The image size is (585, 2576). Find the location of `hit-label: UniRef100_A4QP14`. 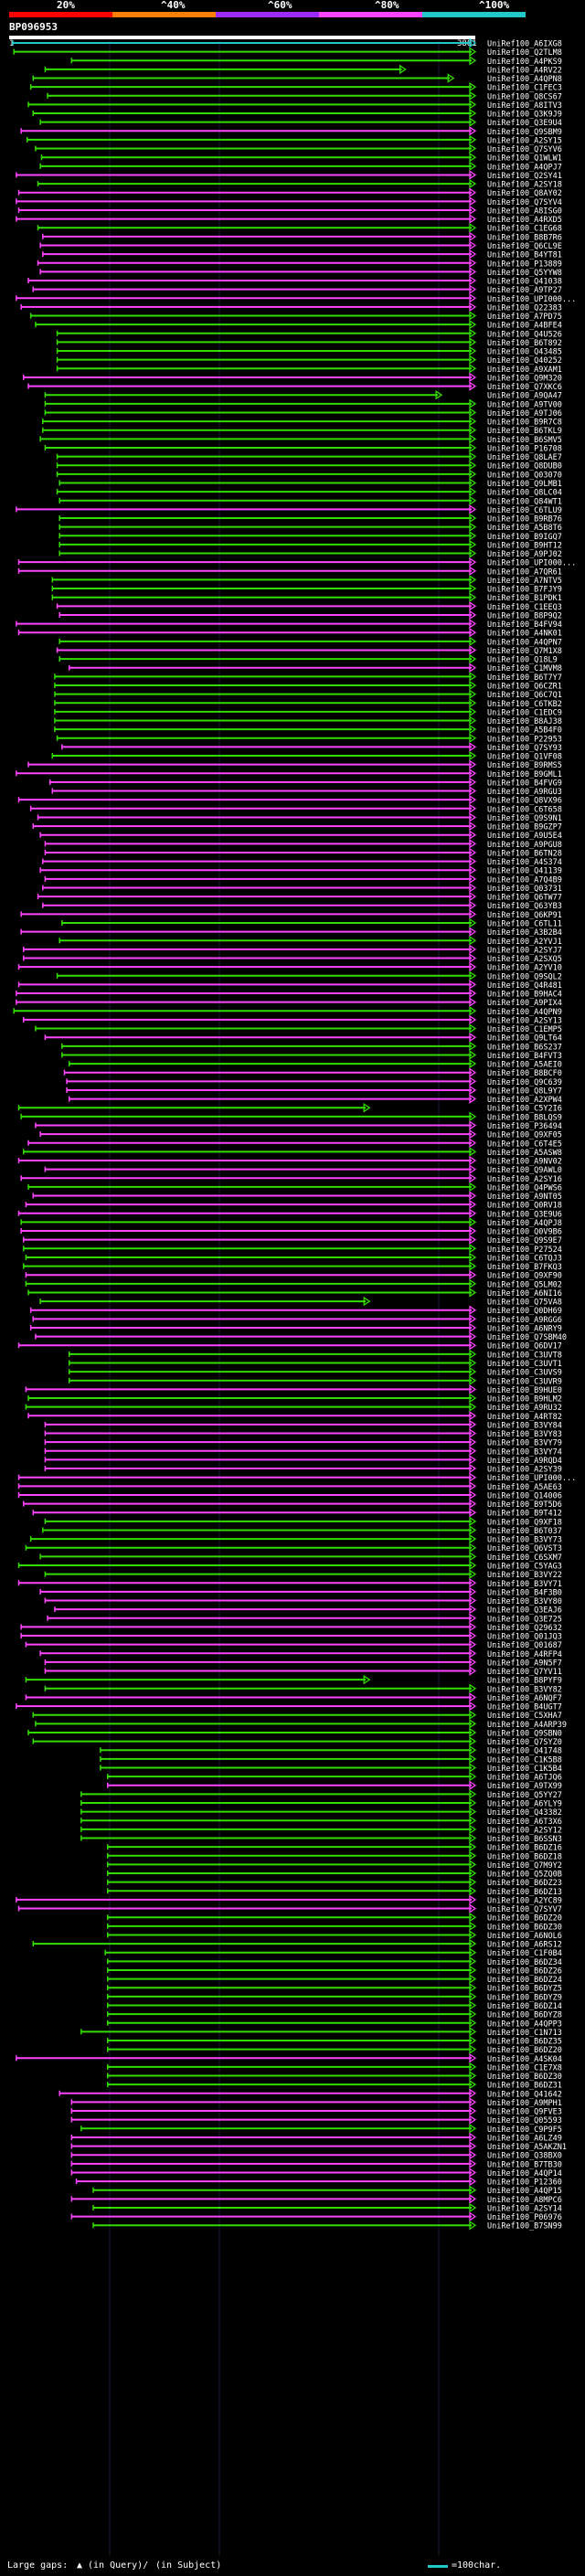

hit-label: UniRef100_A4QP14 is located at coordinates (524, 2173).